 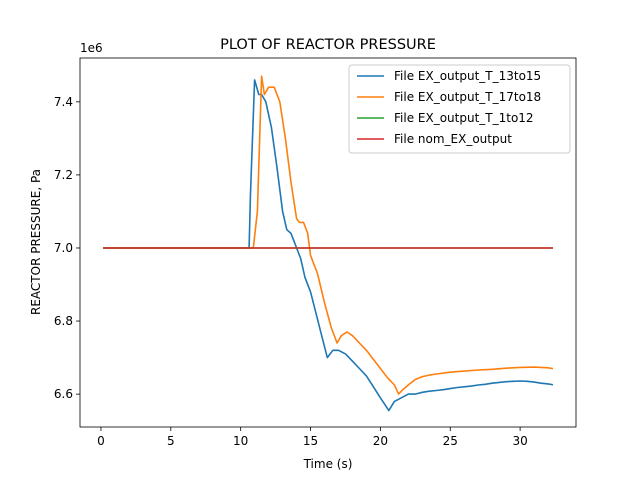 I want to click on chart-title: PLOT OF REACTOR PRESSURE, so click(x=328, y=45).